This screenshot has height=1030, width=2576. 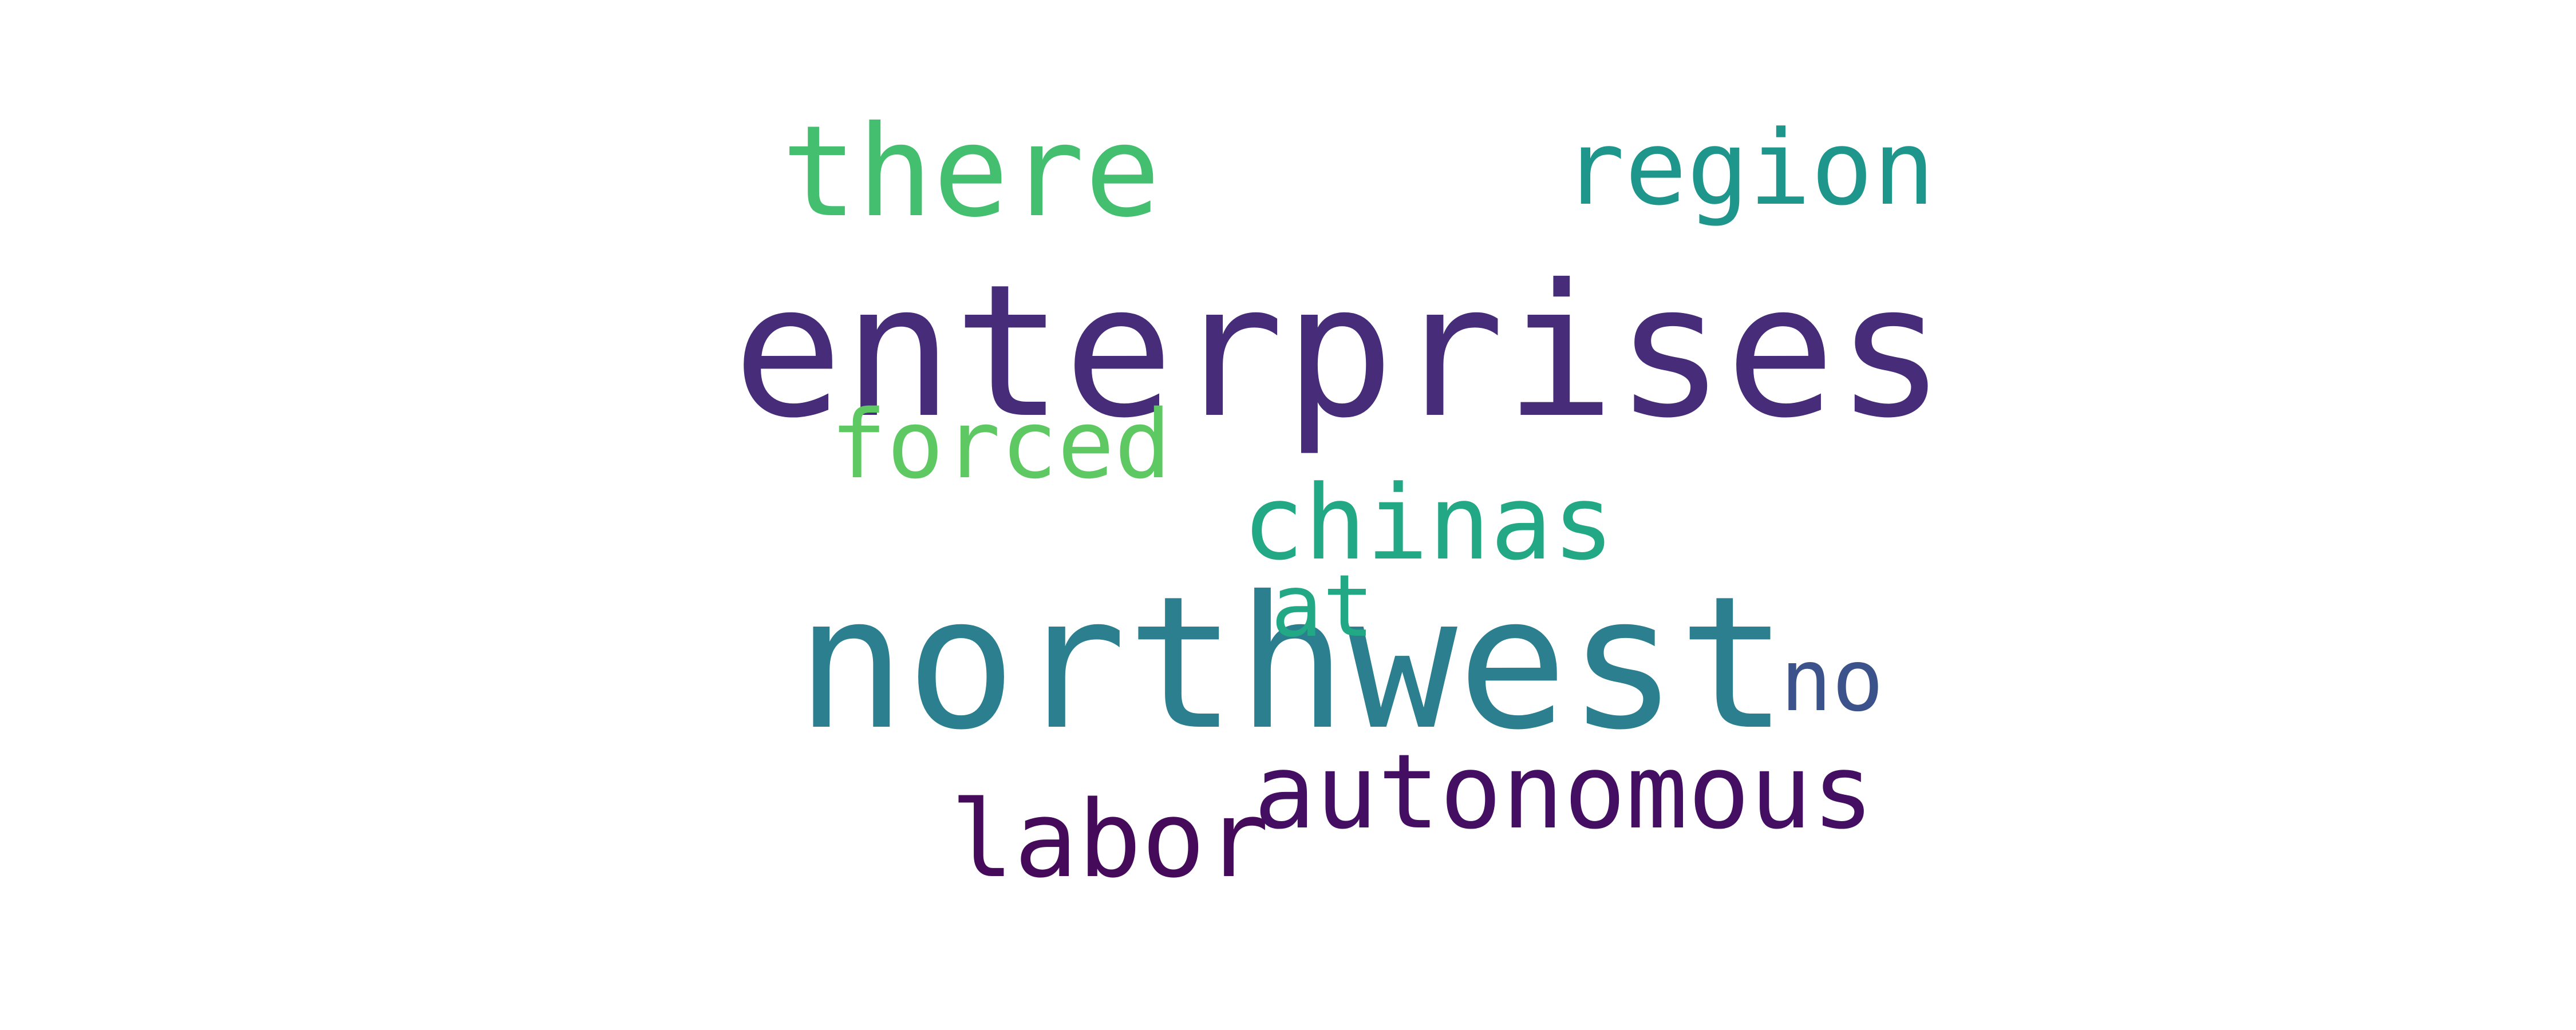 What do you see at coordinates (1832, 681) in the screenshot?
I see `word-no: no` at bounding box center [1832, 681].